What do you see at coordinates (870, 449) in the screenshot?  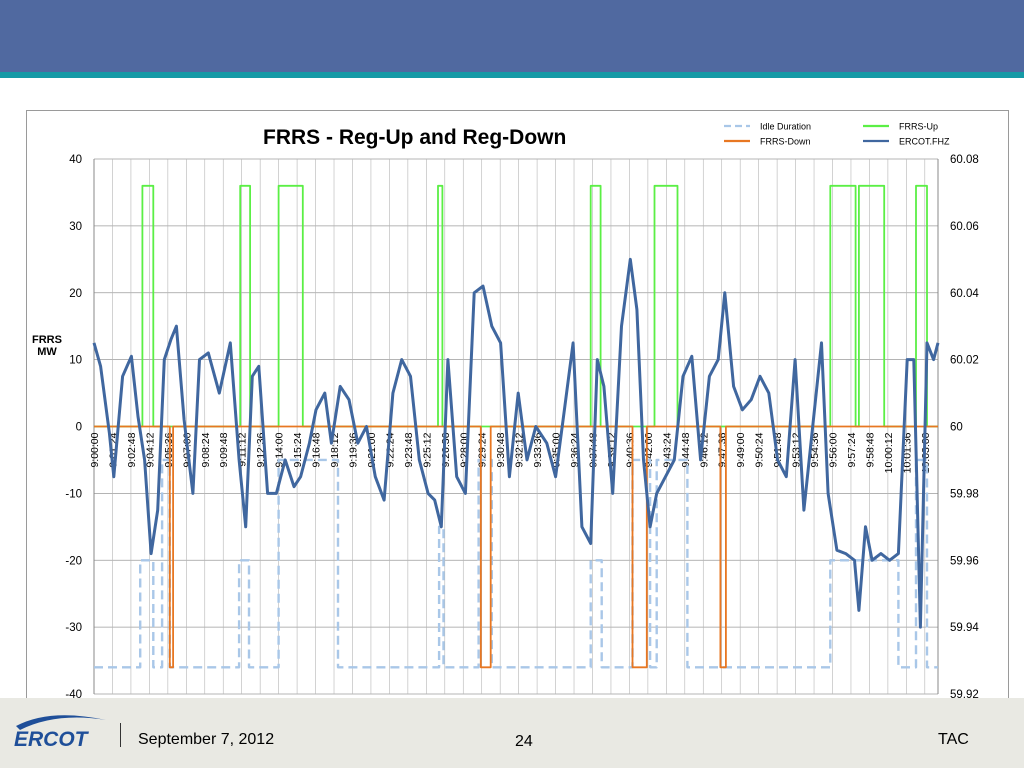 I see `x-tick-label: 9:58:48` at bounding box center [870, 449].